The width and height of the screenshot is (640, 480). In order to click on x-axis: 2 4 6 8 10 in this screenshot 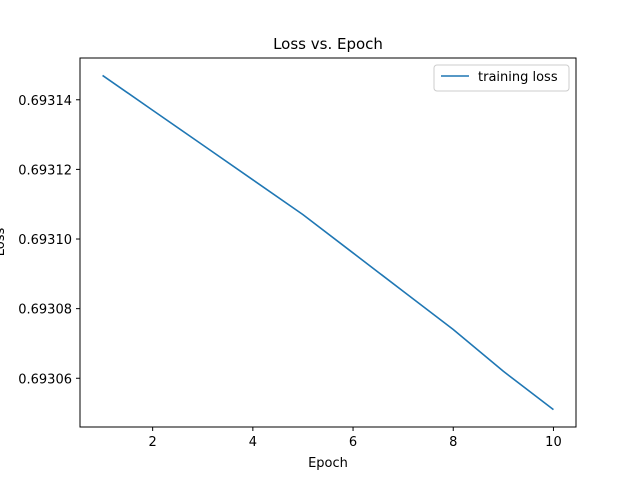, I will do `click(355, 438)`.